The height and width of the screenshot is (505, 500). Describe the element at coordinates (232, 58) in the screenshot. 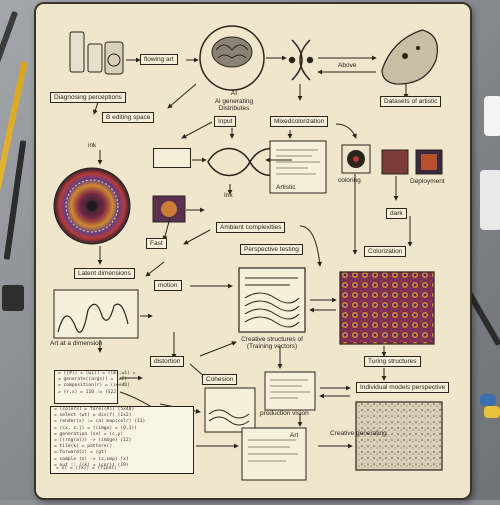

I see `brain-icon` at that location.